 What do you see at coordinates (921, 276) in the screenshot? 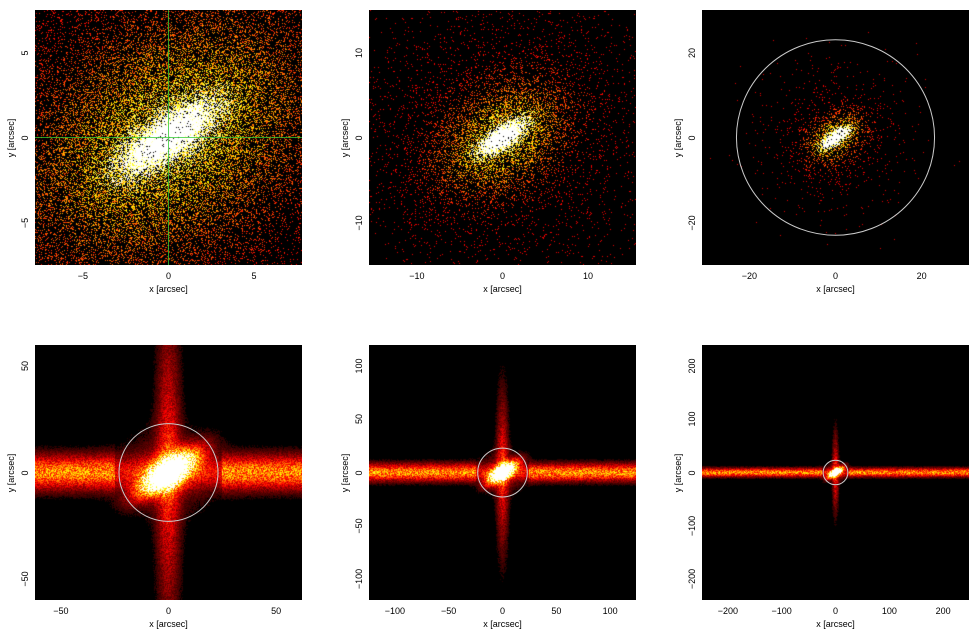
I see `x-tick-label: 20` at bounding box center [921, 276].